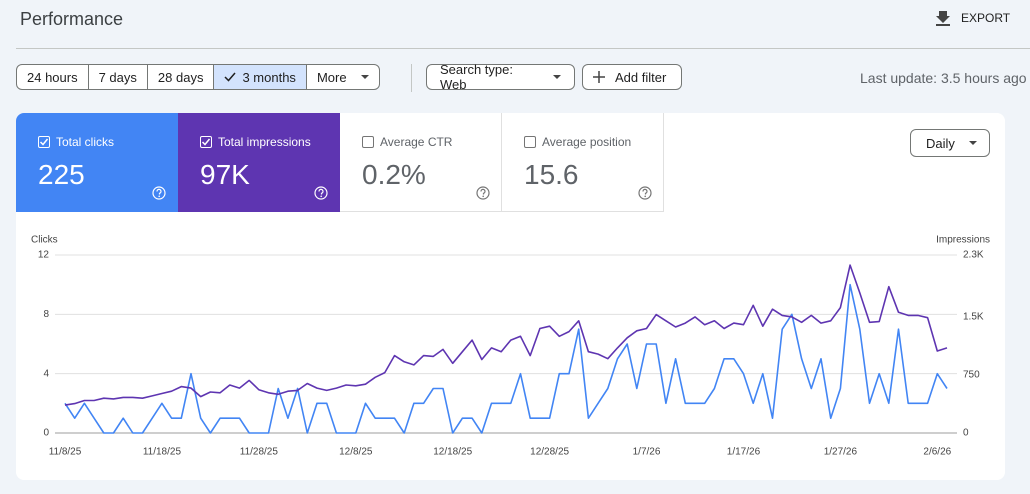 The height and width of the screenshot is (494, 1030). Describe the element at coordinates (943, 18) in the screenshot. I see `download-icon` at that location.